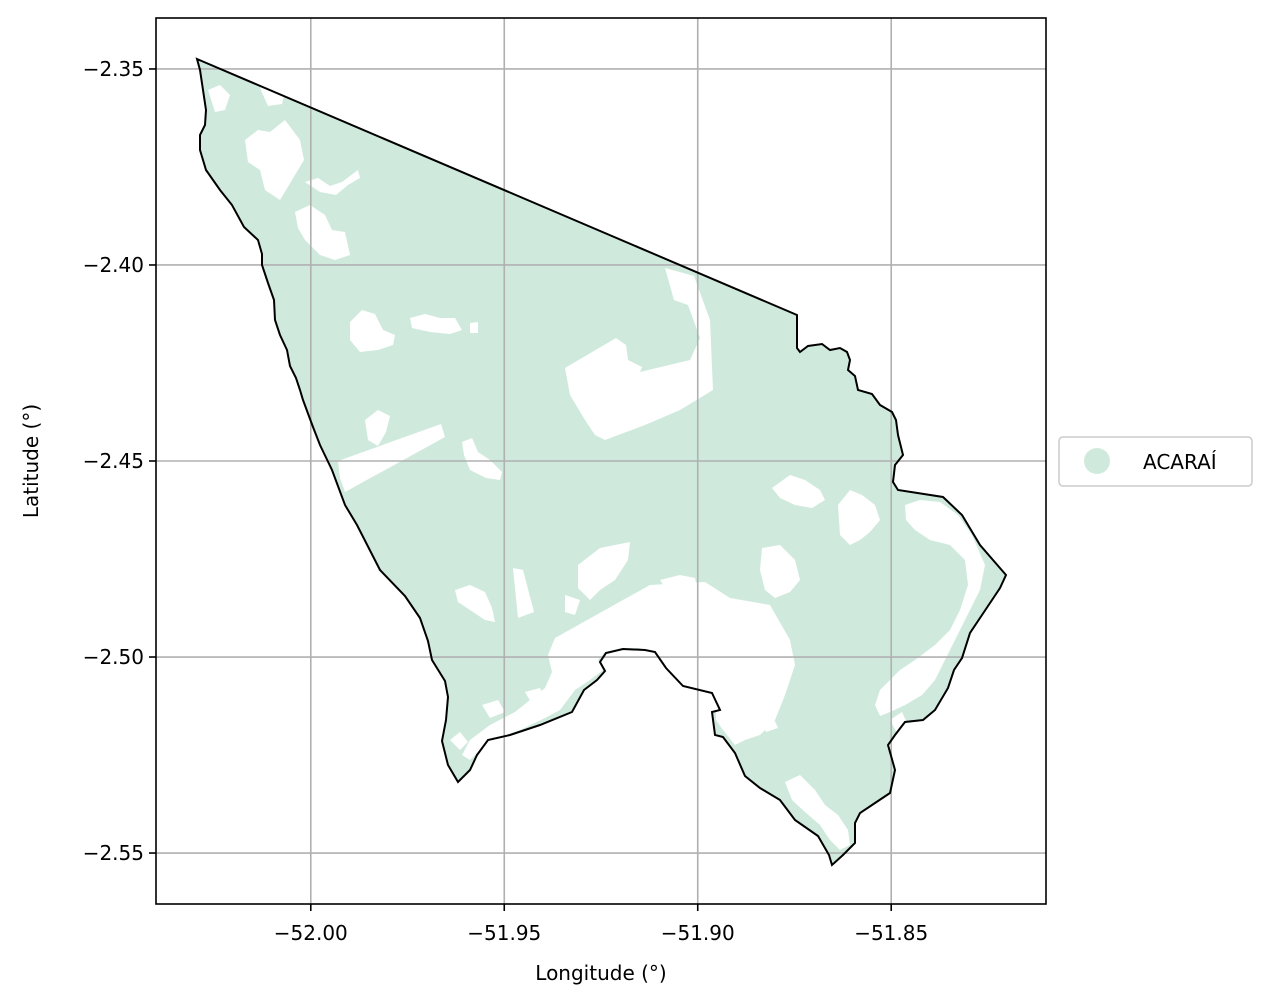 This screenshot has height=1006, width=1272. I want to click on y-axis-label: Latitude (°), so click(31, 461).